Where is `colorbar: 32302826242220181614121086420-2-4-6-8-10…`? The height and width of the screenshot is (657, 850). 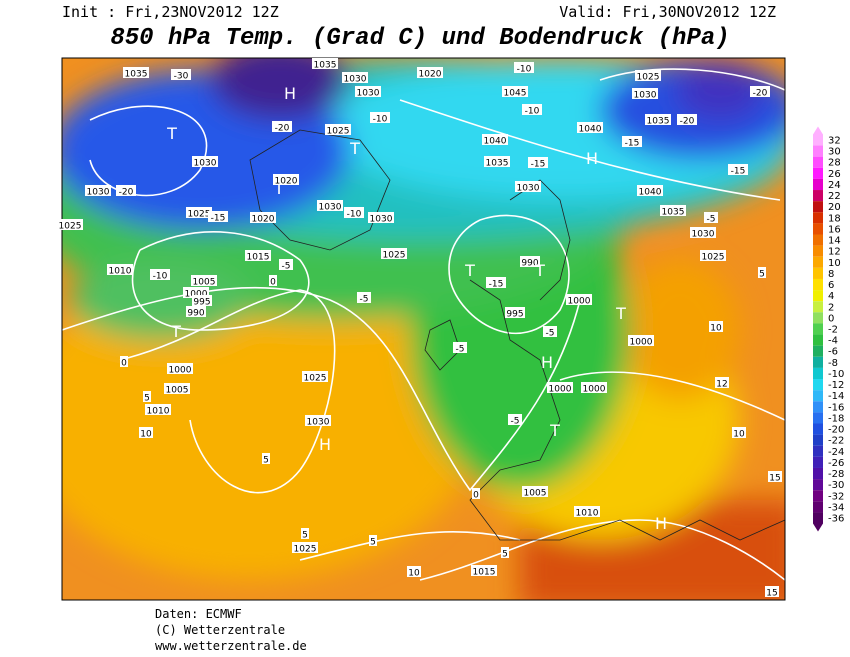 colorbar: 32302826242220181614121086420-2-4-6-8-10… is located at coordinates (828, 329).